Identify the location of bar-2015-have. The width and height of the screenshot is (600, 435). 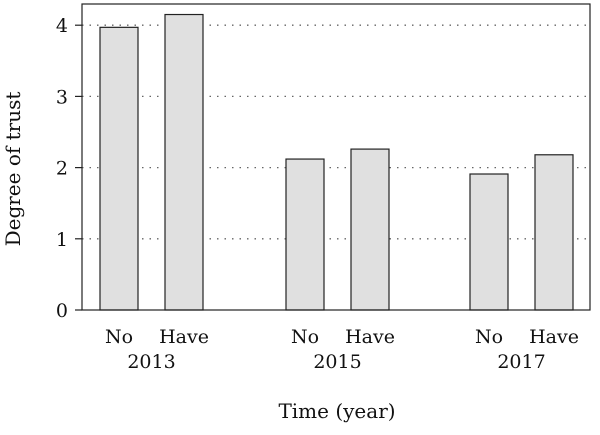
(370, 229).